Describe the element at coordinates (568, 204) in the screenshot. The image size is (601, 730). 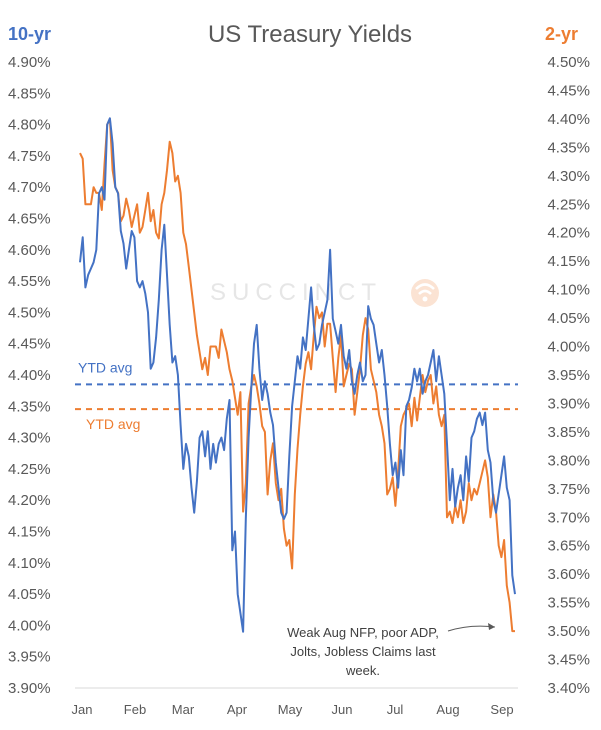
I see `right-tick-label: 4.25%` at that location.